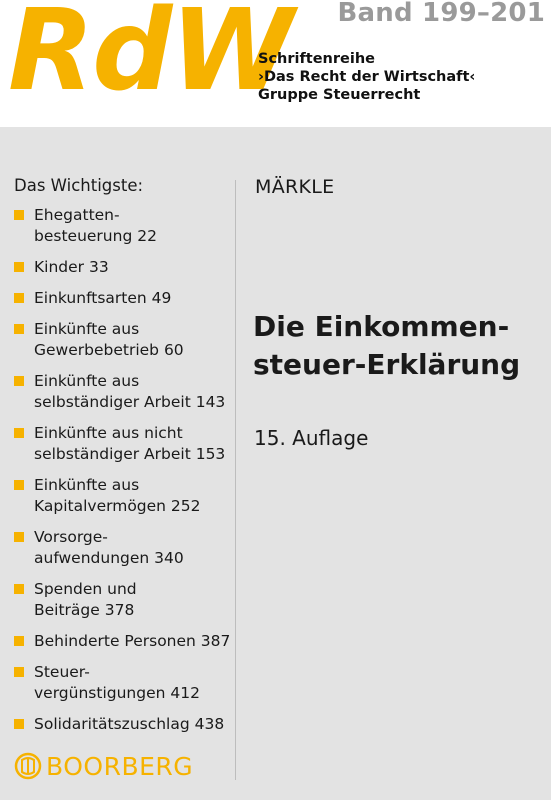 The height and width of the screenshot is (800, 551). I want to click on contents-heading: Das Wichtigste:, so click(79, 185).